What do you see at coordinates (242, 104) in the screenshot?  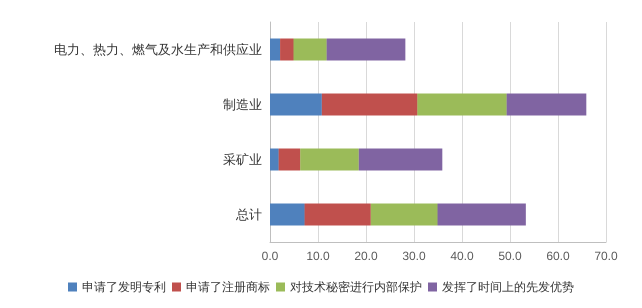 I see `y-tick-label: 制造业` at bounding box center [242, 104].